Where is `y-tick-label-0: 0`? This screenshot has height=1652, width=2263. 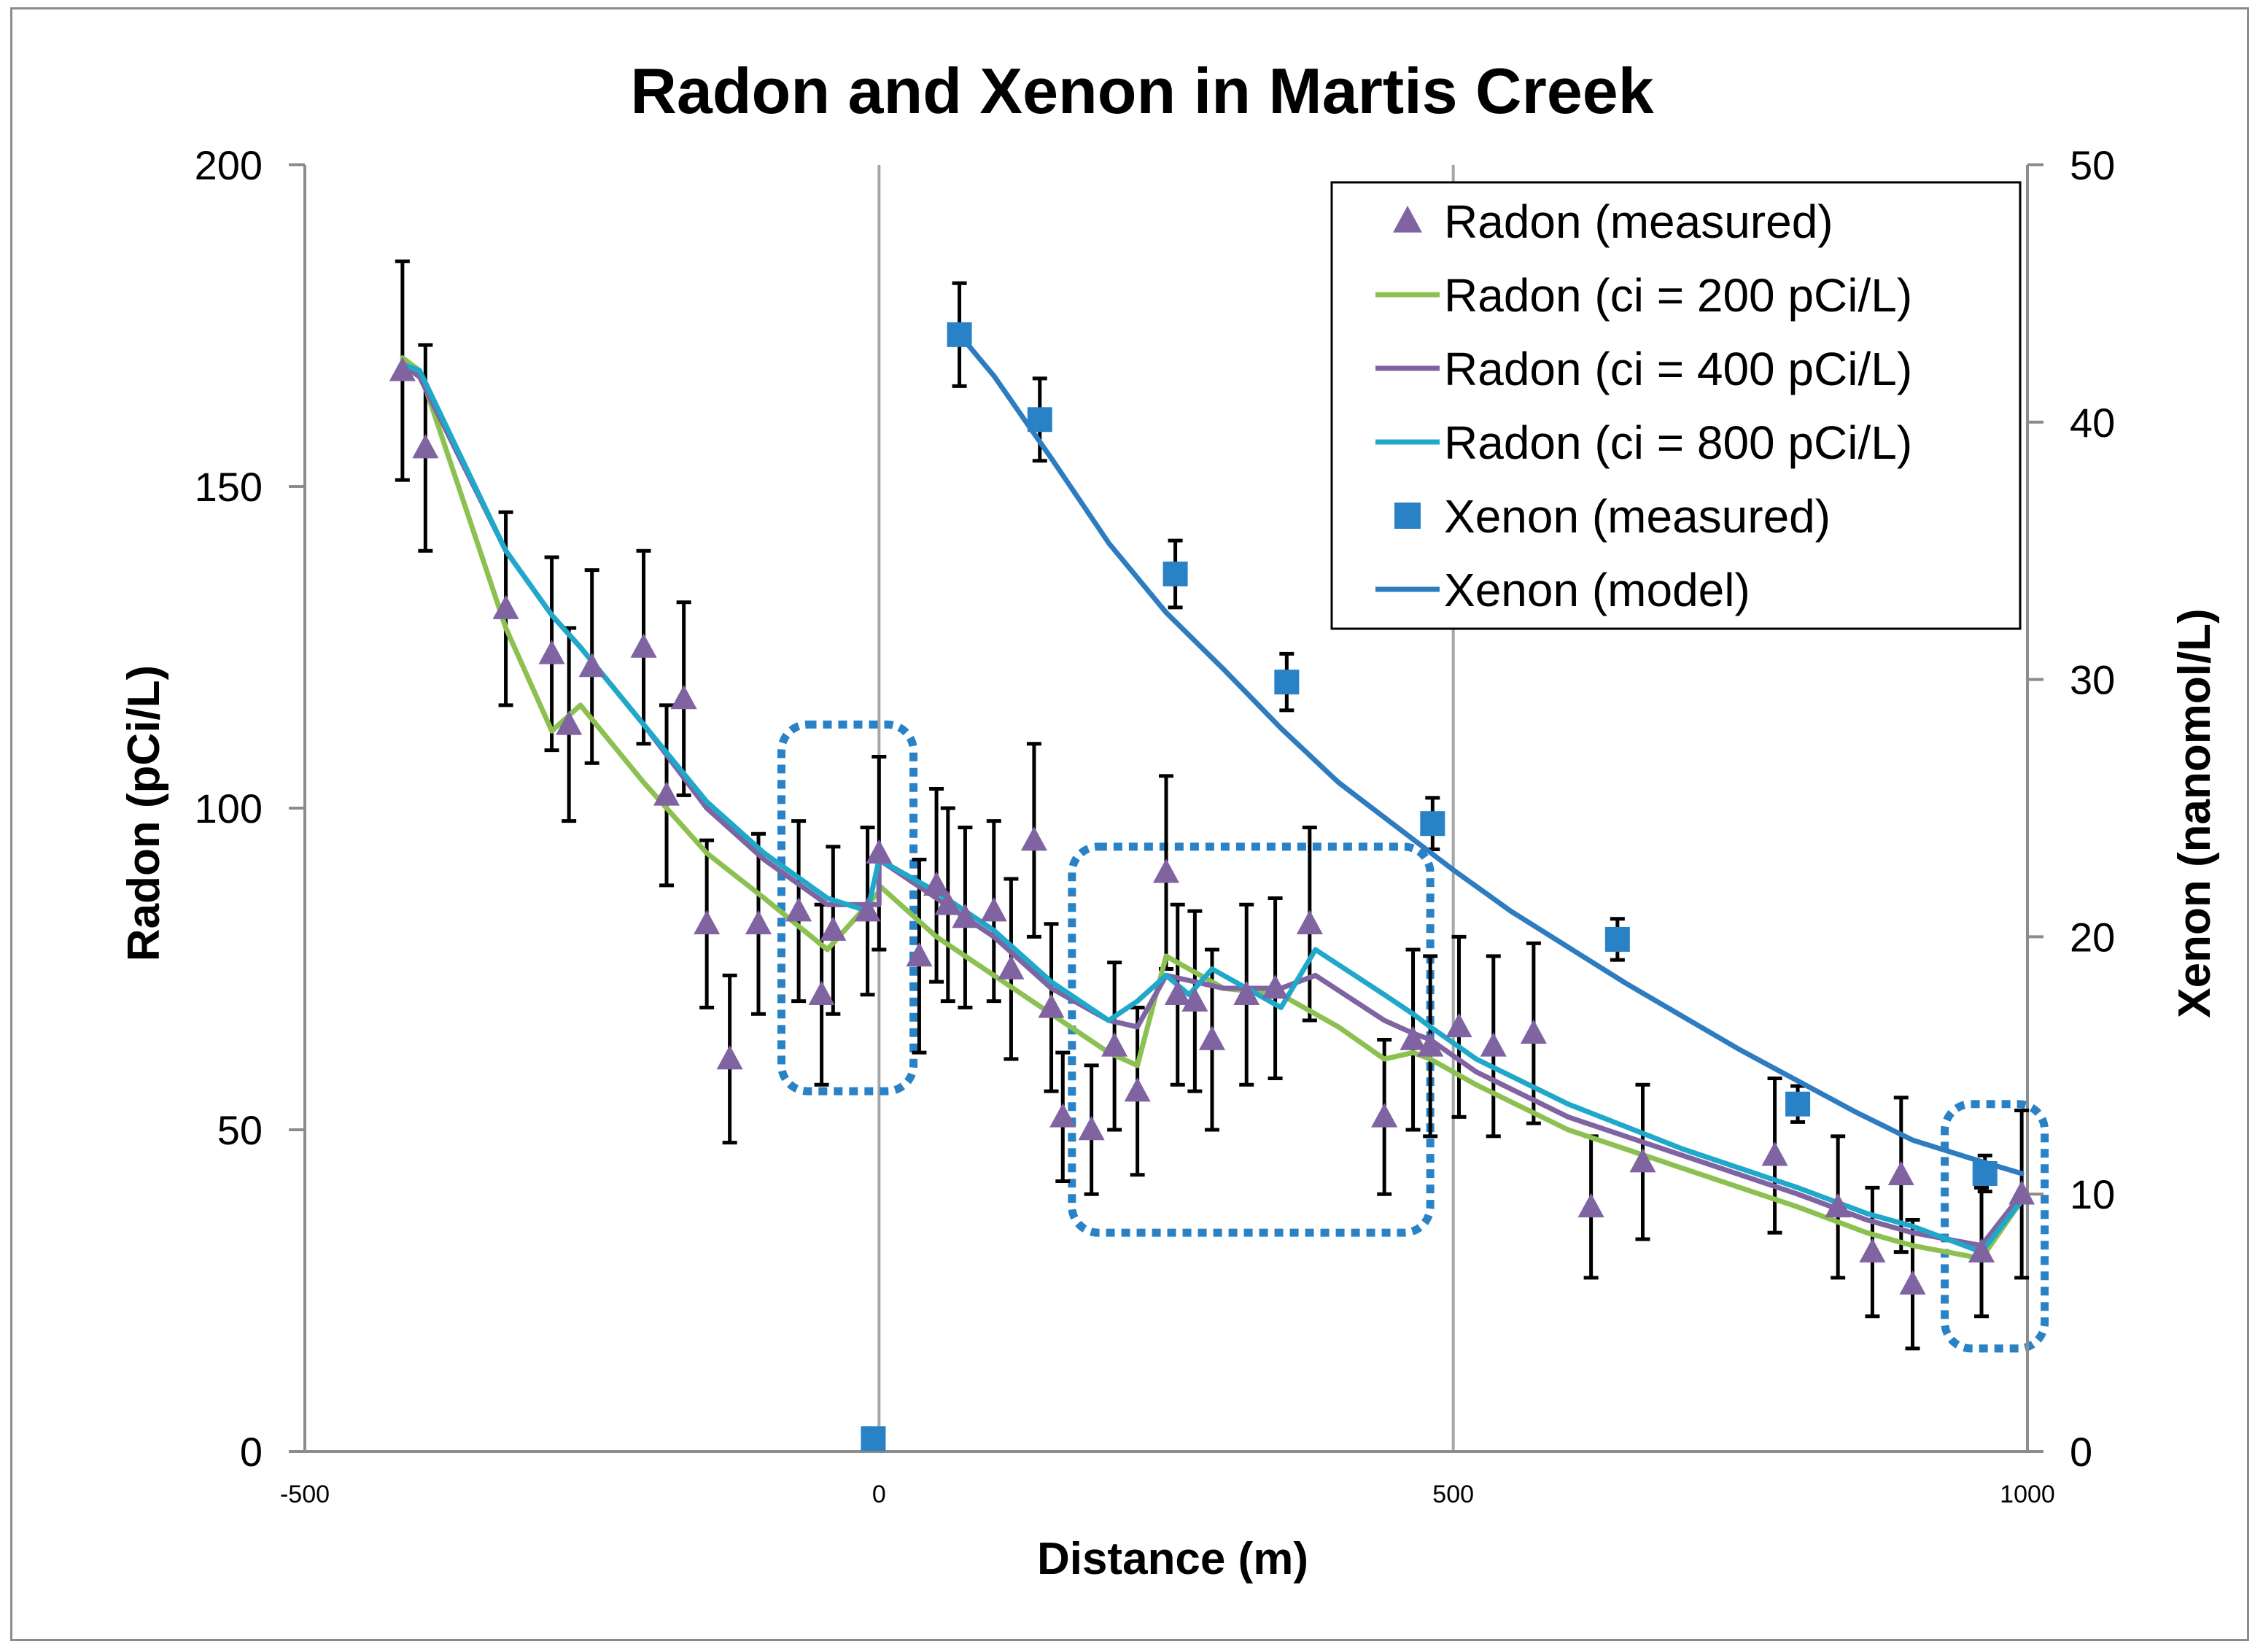 y-tick-label-0: 0 is located at coordinates (252, 1452).